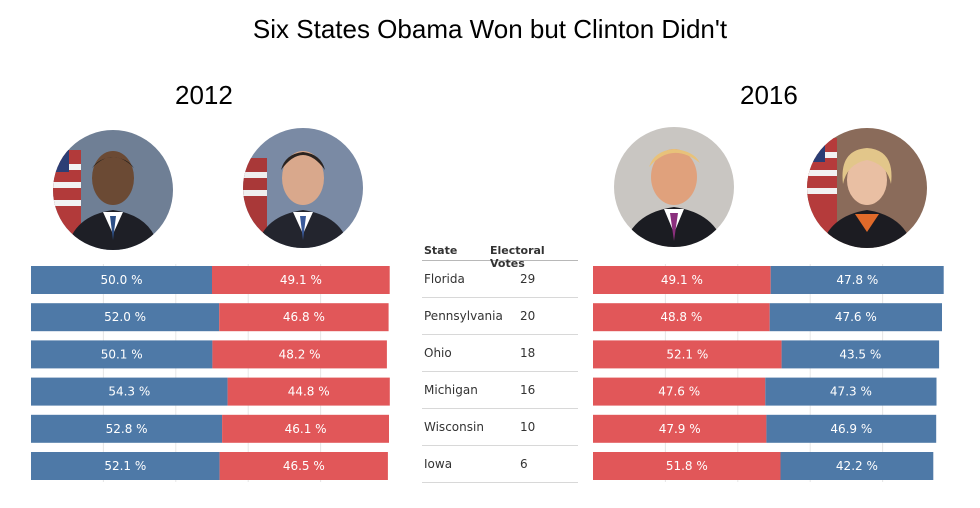  What do you see at coordinates (438, 464) in the screenshot?
I see `state-cell: Iowa` at bounding box center [438, 464].